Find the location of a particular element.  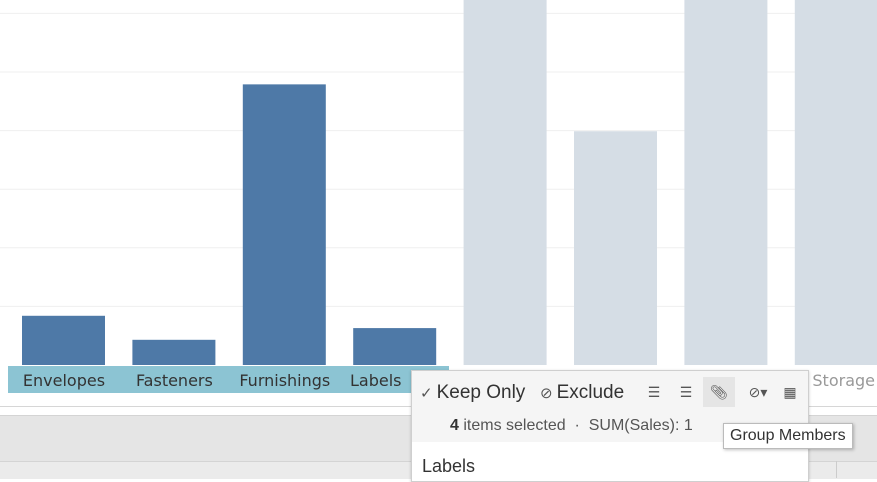

divider is located at coordinates (836, 469).